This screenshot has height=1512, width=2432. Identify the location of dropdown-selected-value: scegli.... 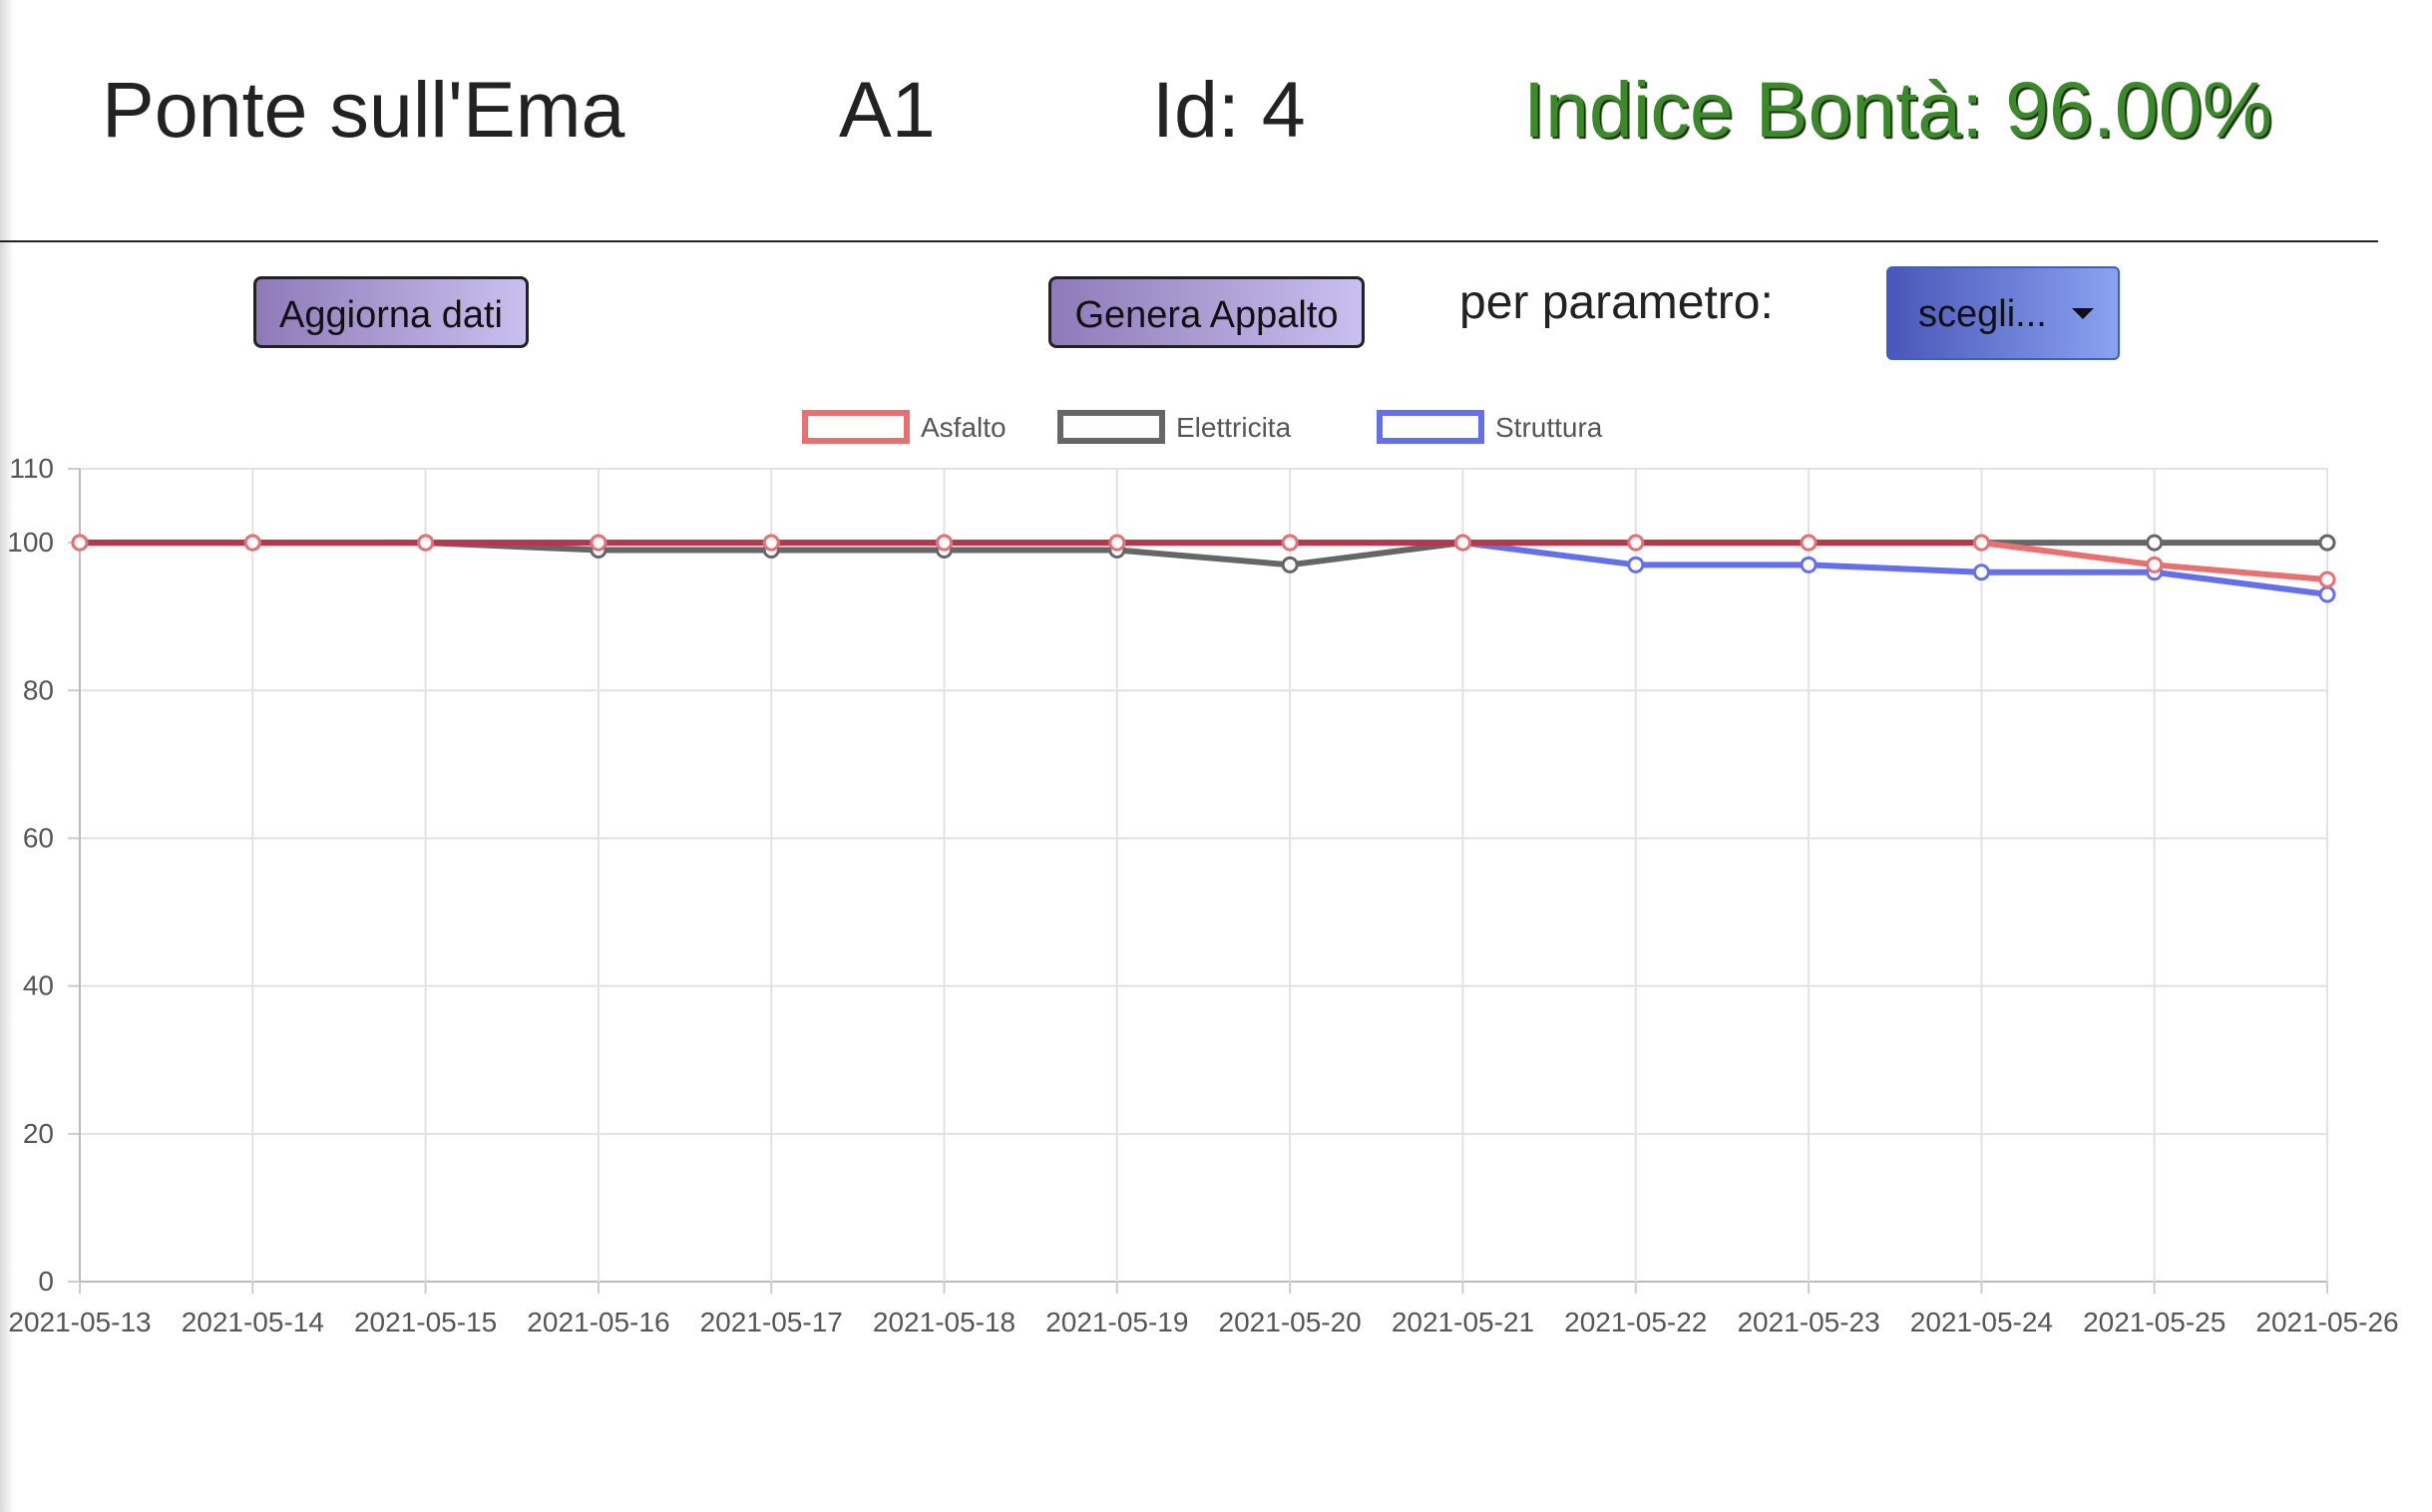
(1983, 314).